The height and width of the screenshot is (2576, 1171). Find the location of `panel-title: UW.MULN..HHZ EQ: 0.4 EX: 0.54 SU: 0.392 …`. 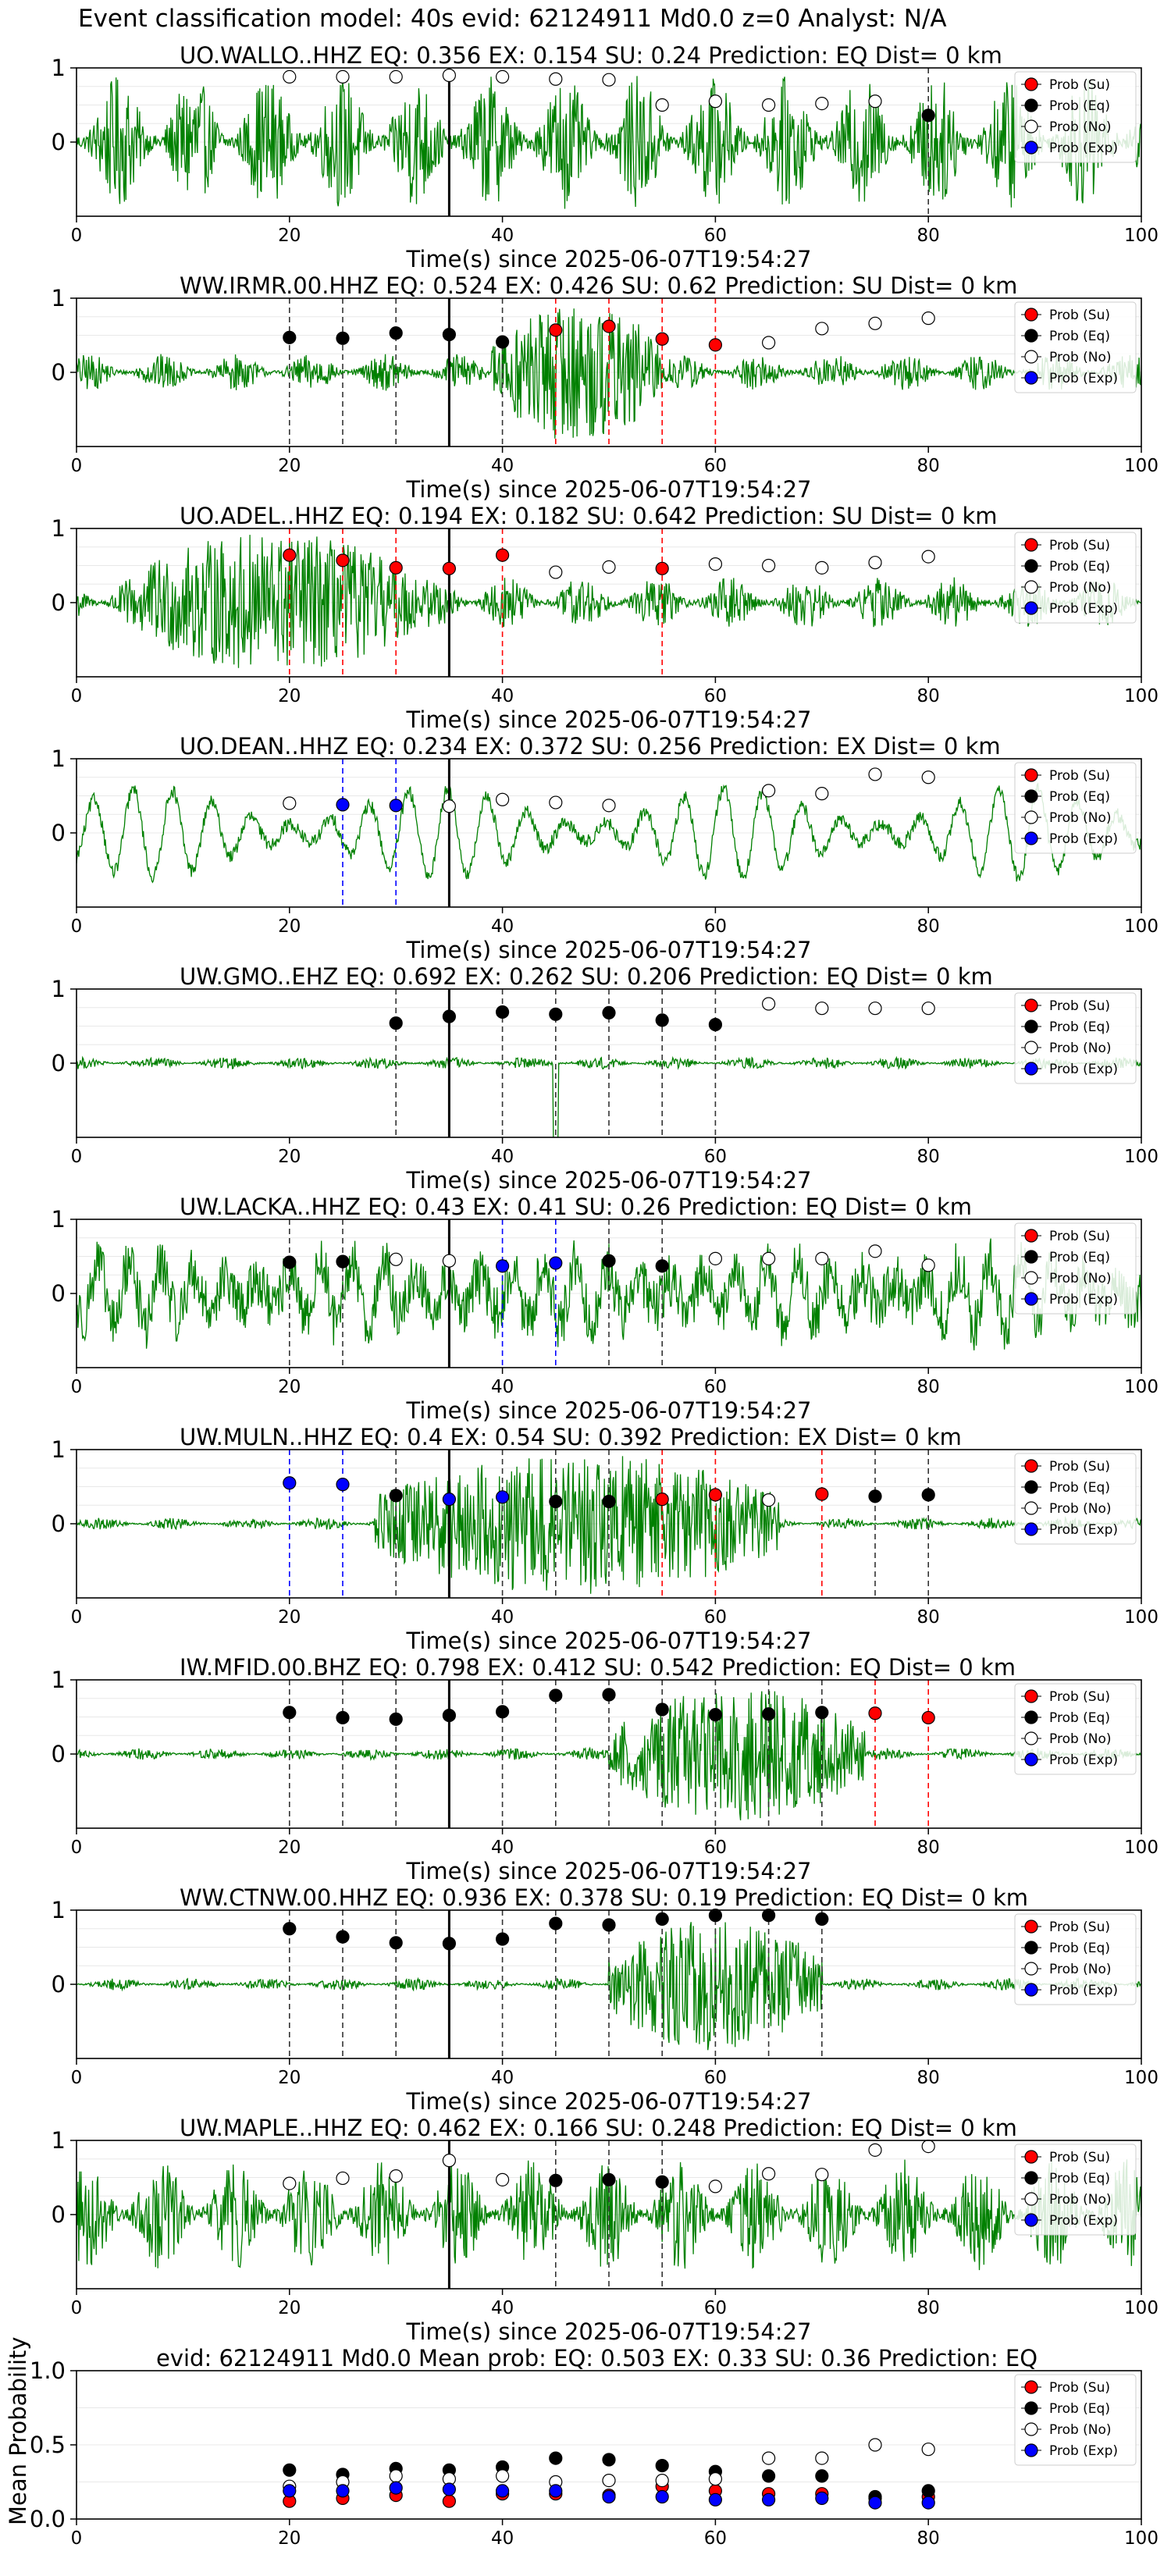

panel-title: UW.MULN..HHZ EQ: 0.4 EX: 0.54 SU: 0.392 … is located at coordinates (571, 1437).